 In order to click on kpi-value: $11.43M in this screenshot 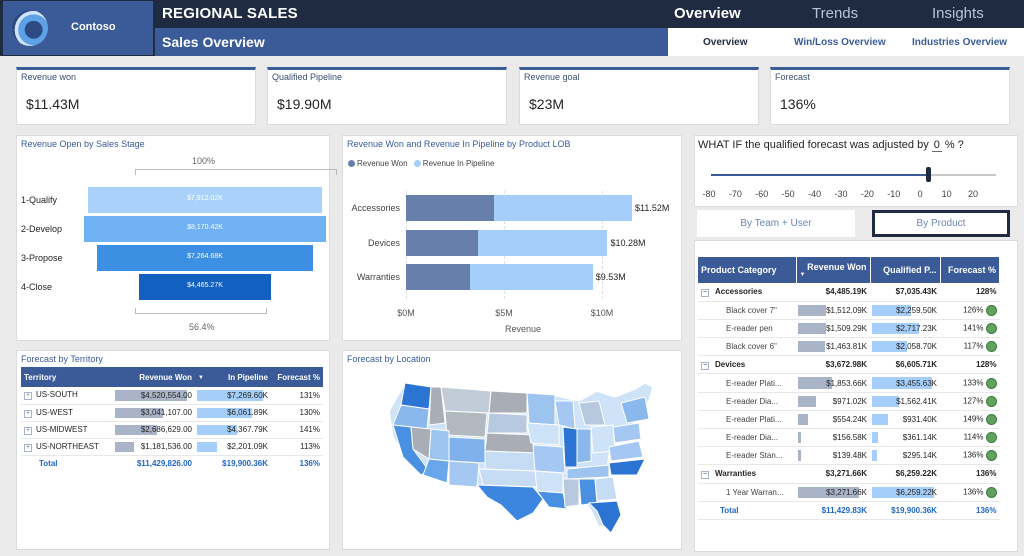, I will do `click(53, 104)`.